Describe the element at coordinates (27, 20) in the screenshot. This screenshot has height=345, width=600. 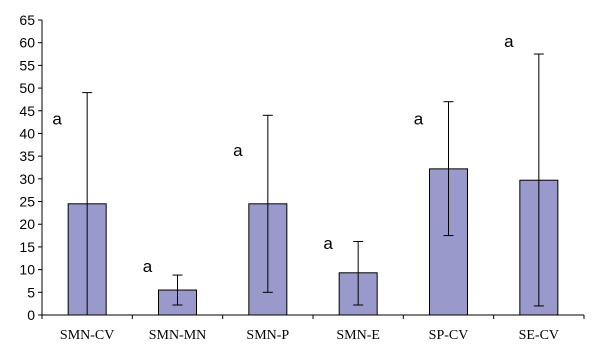
I see `y-tick-label: 65` at that location.